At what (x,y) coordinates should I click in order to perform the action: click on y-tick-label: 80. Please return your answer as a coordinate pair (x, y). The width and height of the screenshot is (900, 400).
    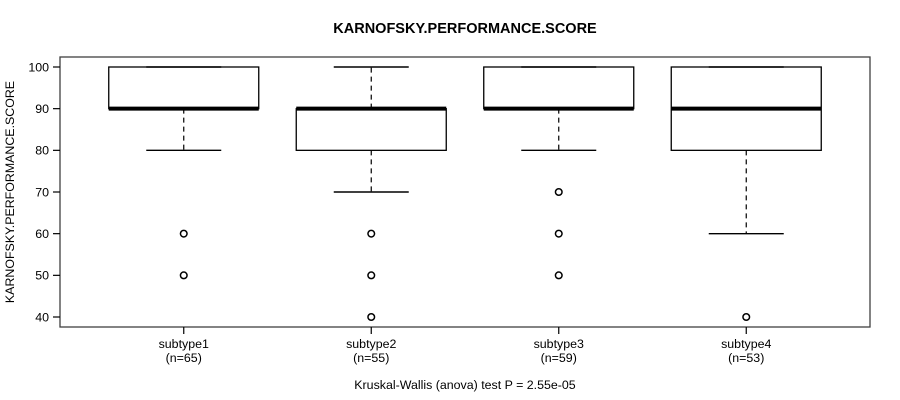
    Looking at the image, I should click on (42, 151).